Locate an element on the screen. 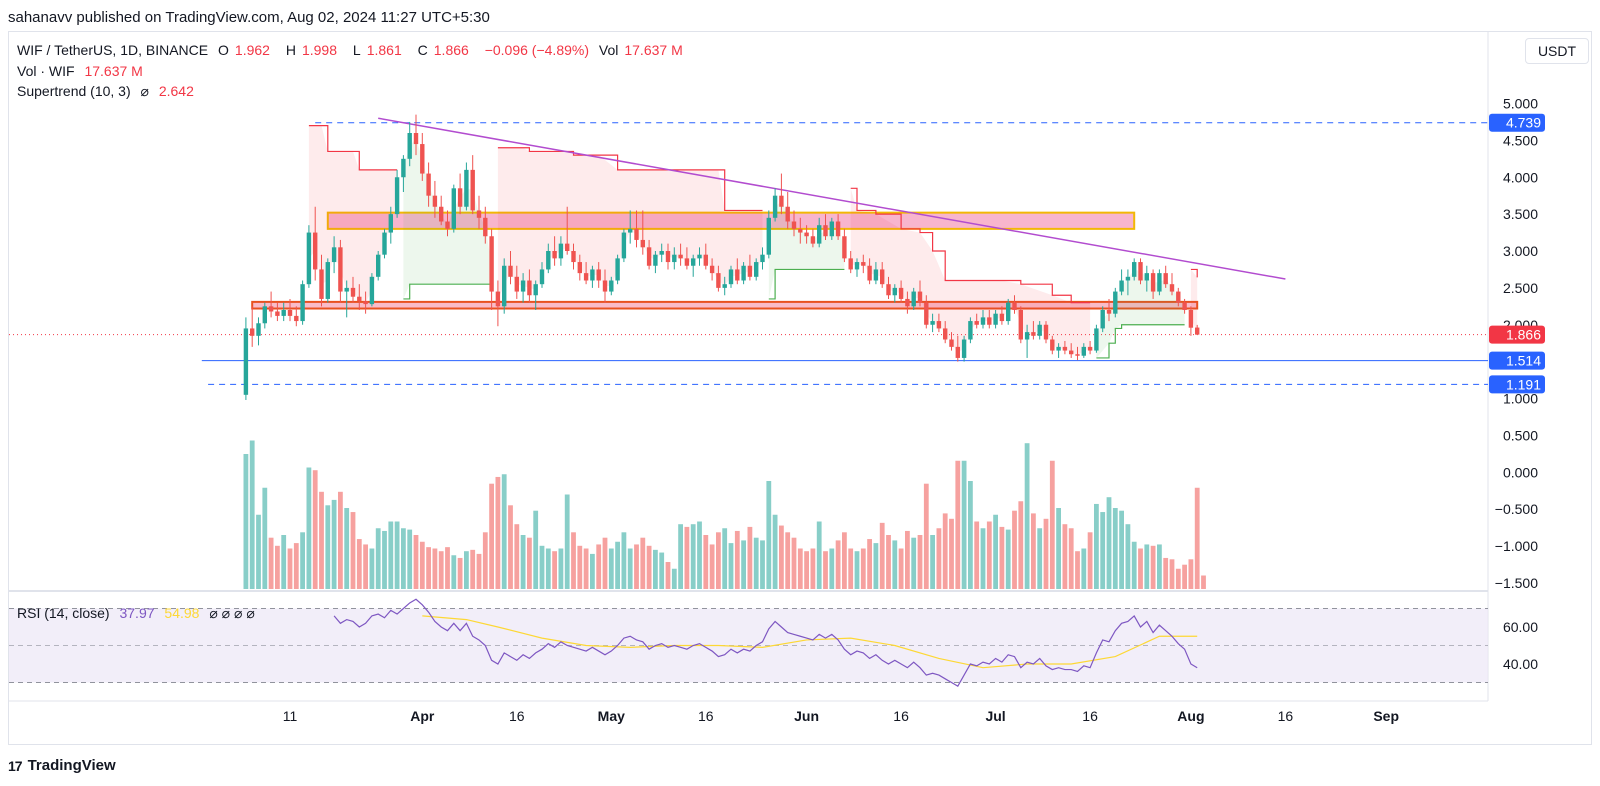 This screenshot has width=1600, height=786. price-axis-tick: 3.000 is located at coordinates (1520, 251).